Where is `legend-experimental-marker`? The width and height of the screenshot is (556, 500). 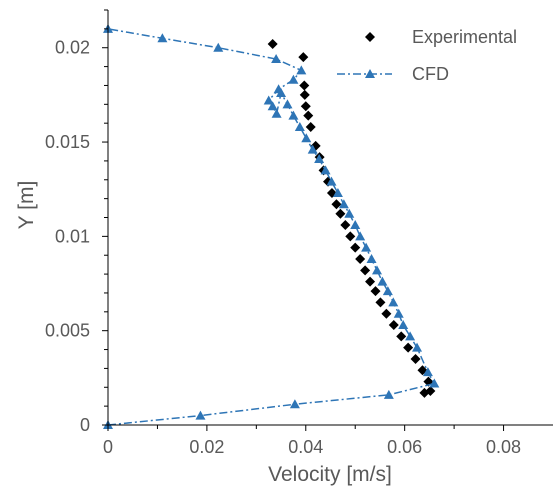 legend-experimental-marker is located at coordinates (370, 37).